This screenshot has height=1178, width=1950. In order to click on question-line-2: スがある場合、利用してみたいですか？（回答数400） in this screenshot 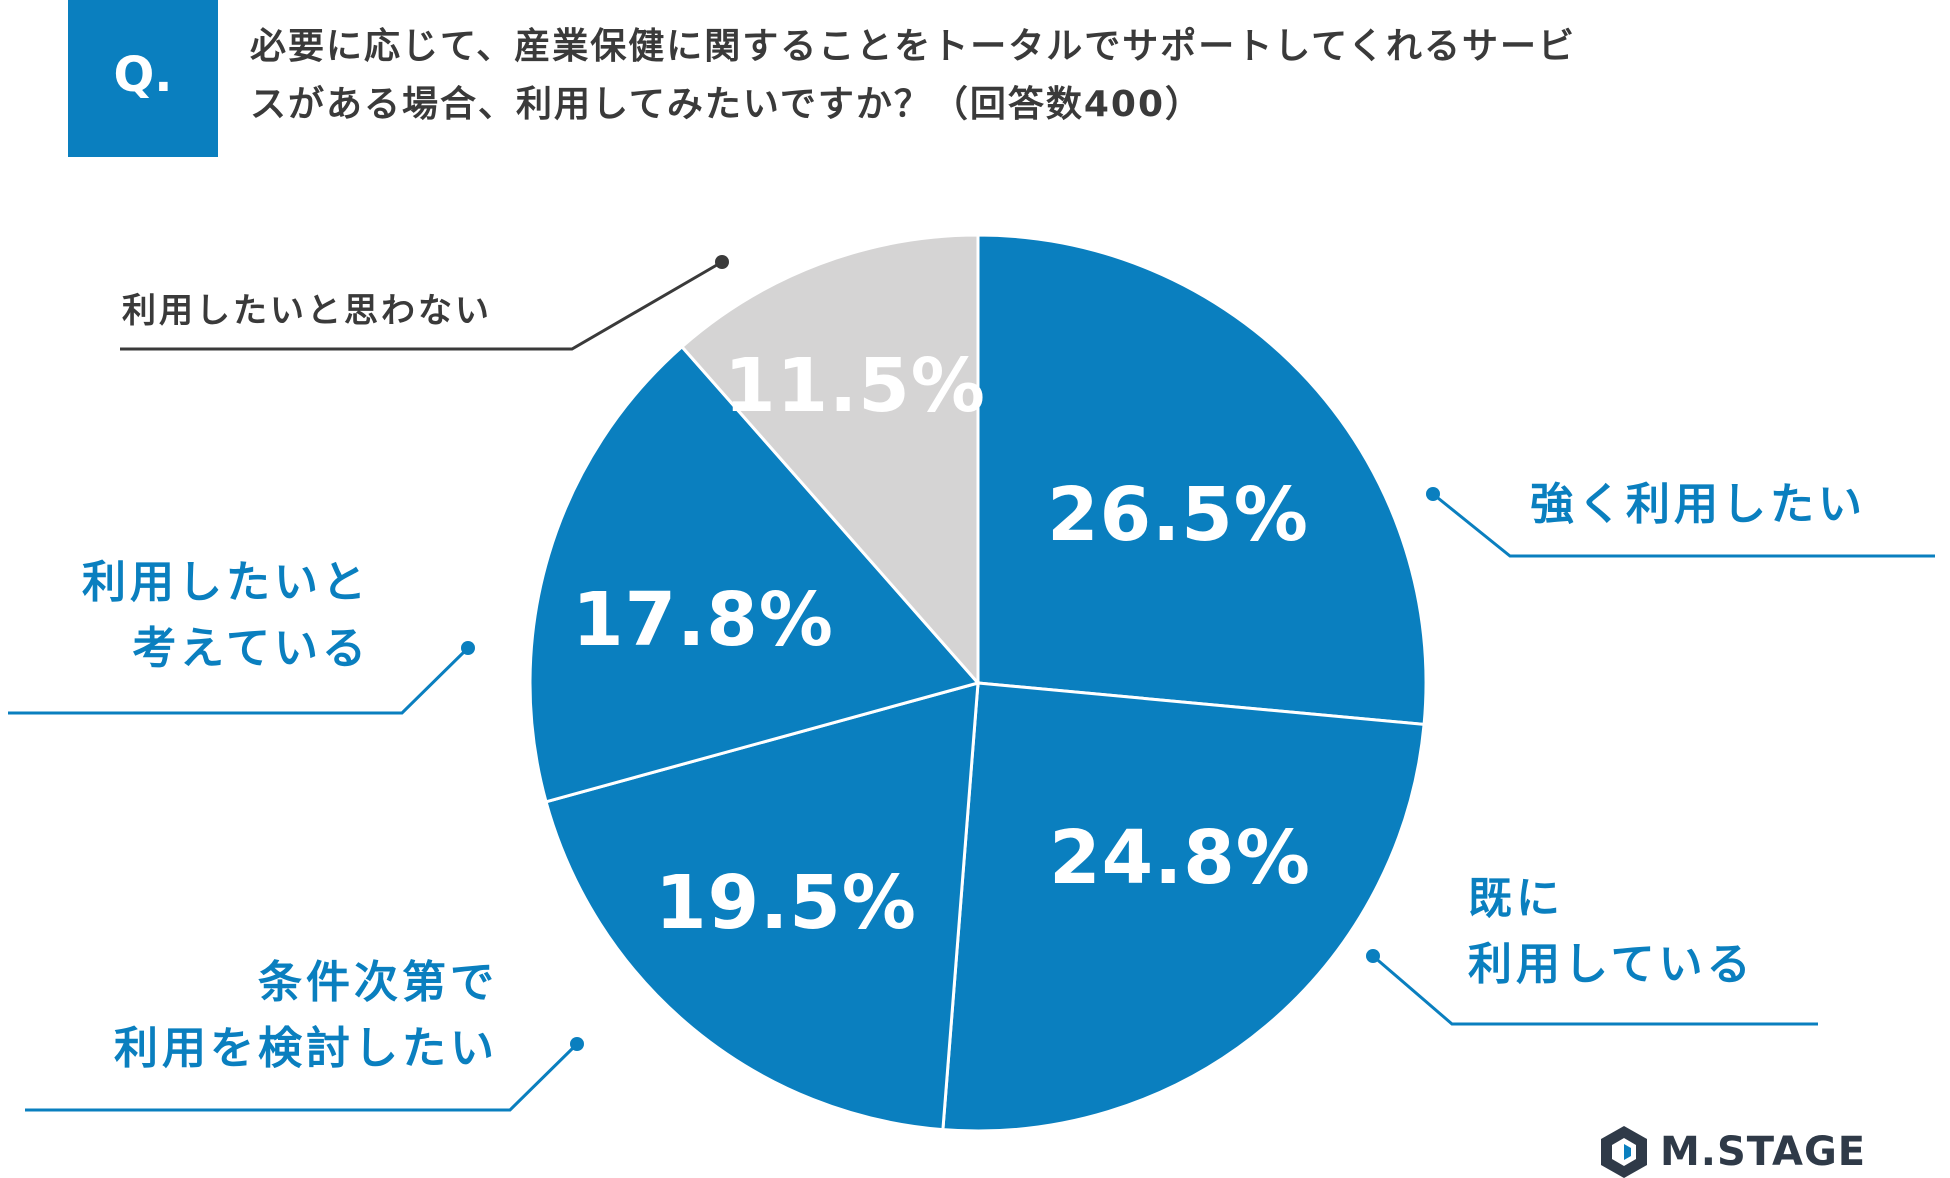, I will do `click(726, 104)`.